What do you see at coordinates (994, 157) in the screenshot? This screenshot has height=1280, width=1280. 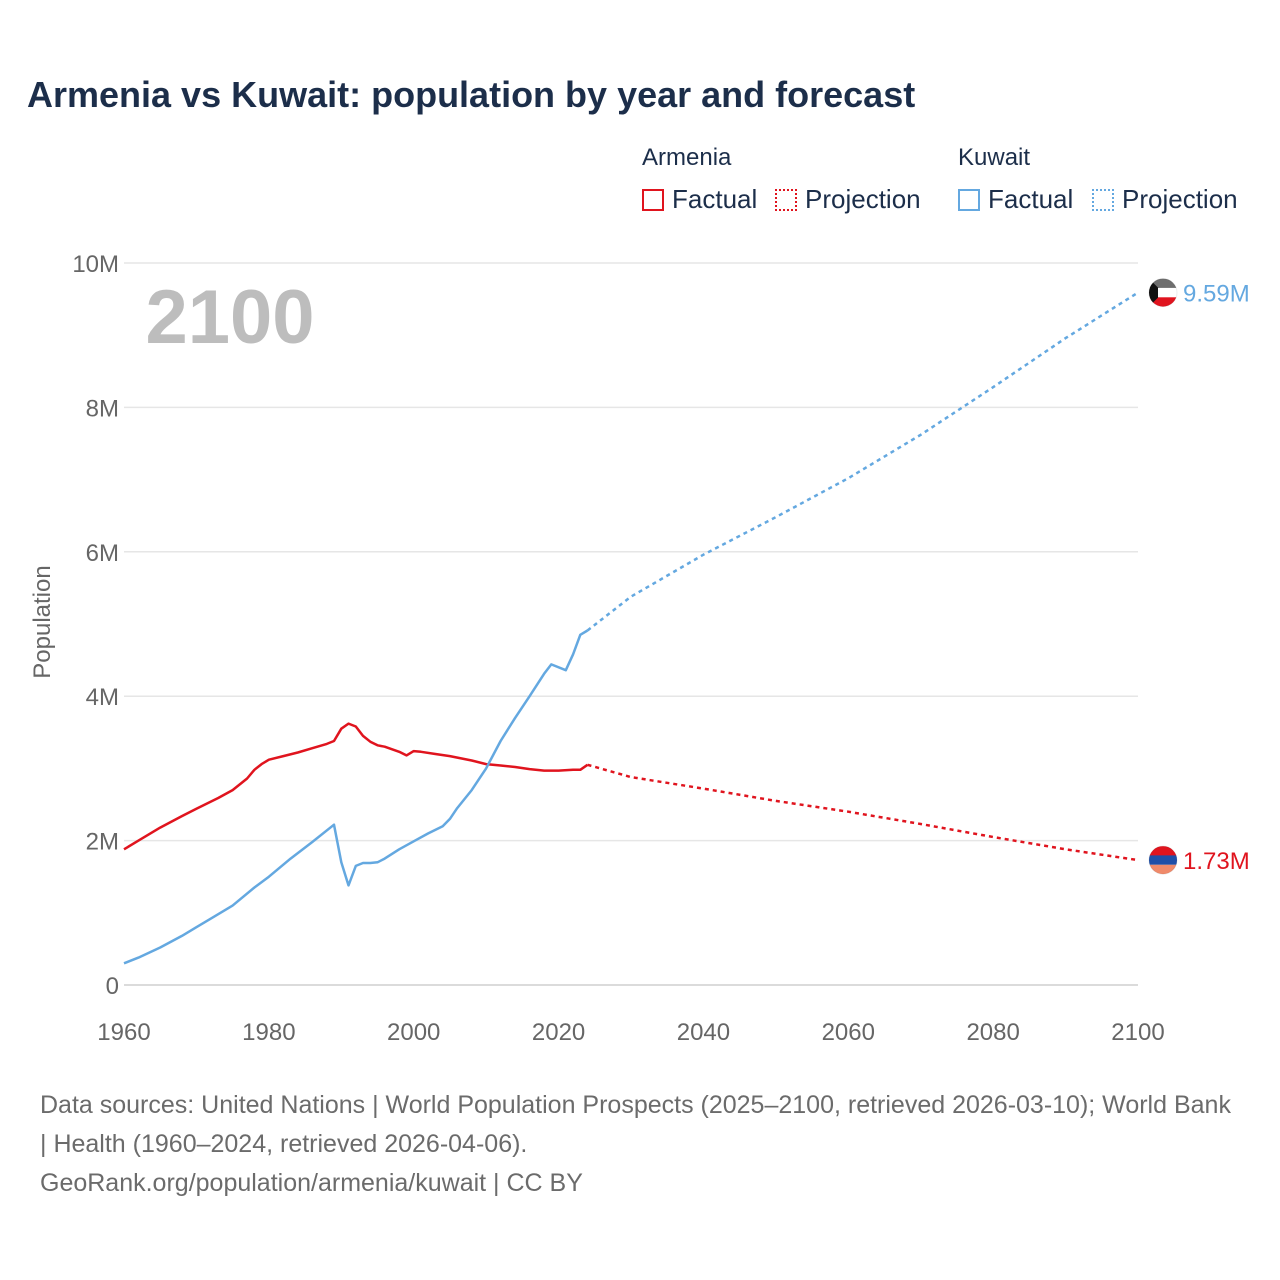 I see `legend-title-kuwait: Kuwait` at bounding box center [994, 157].